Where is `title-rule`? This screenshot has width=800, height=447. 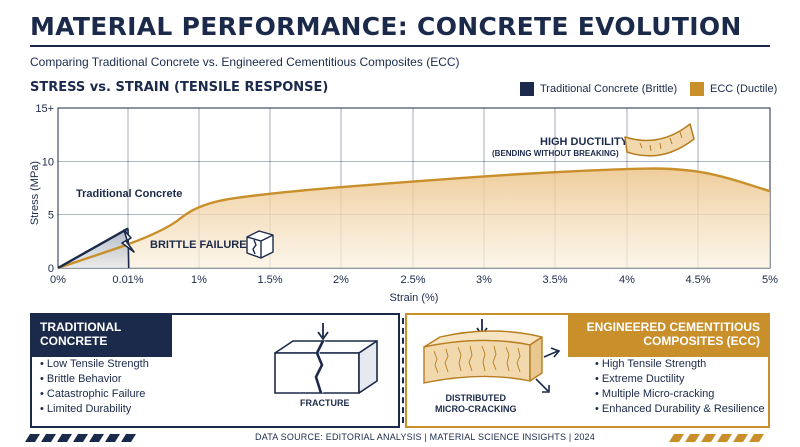
title-rule is located at coordinates (400, 46).